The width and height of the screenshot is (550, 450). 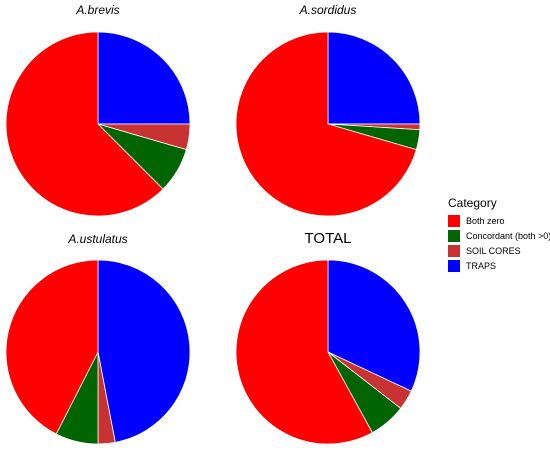 I want to click on legend-item-concordant: Concordant (both >0), so click(x=499, y=236).